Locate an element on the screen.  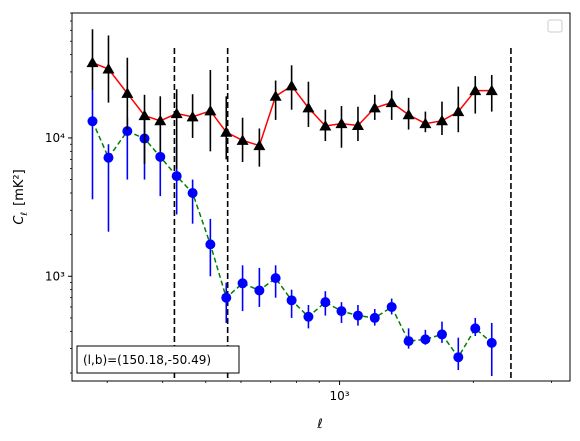
y-axis-label: Cℓ [mK²] is located at coordinates (21, 196).